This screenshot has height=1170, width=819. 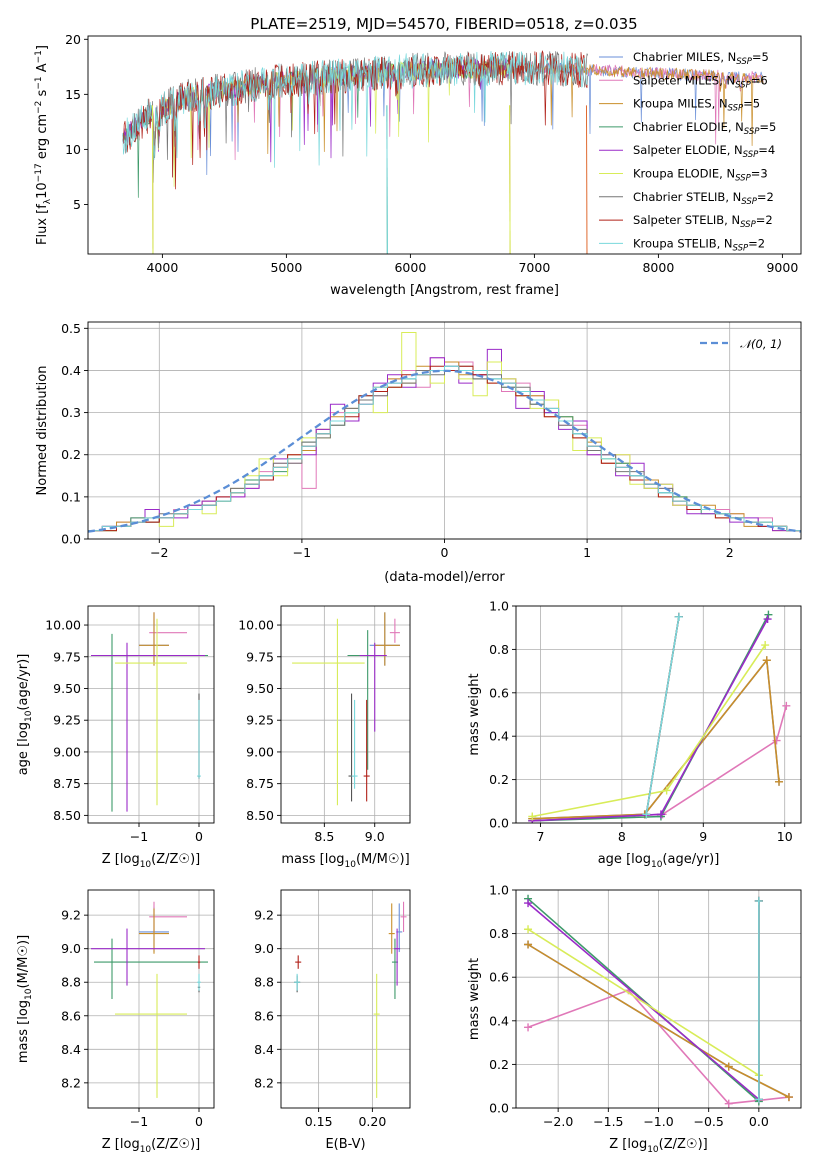 What do you see at coordinates (42, 190) in the screenshot?
I see `y-axis-label-part: 10` at bounding box center [42, 190].